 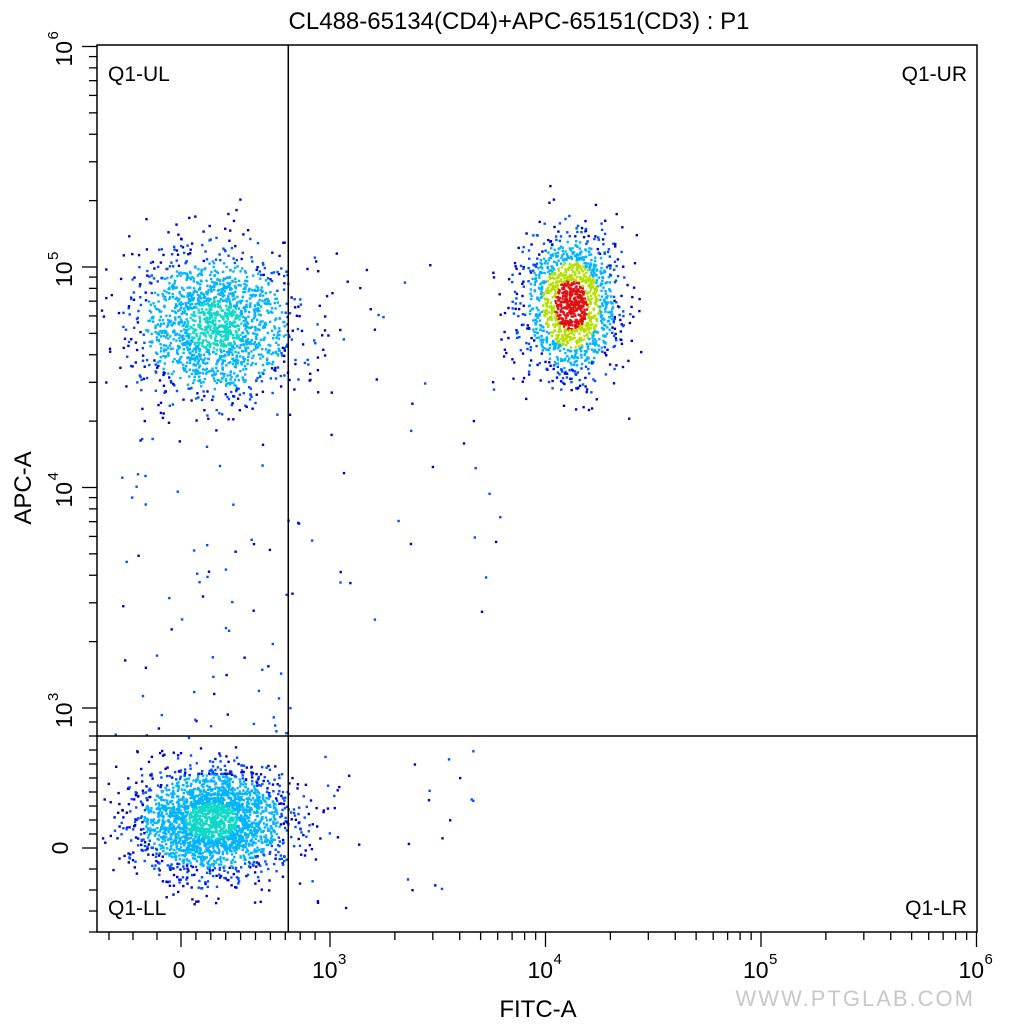 I want to click on event-dot-2014, so click(x=554, y=199).